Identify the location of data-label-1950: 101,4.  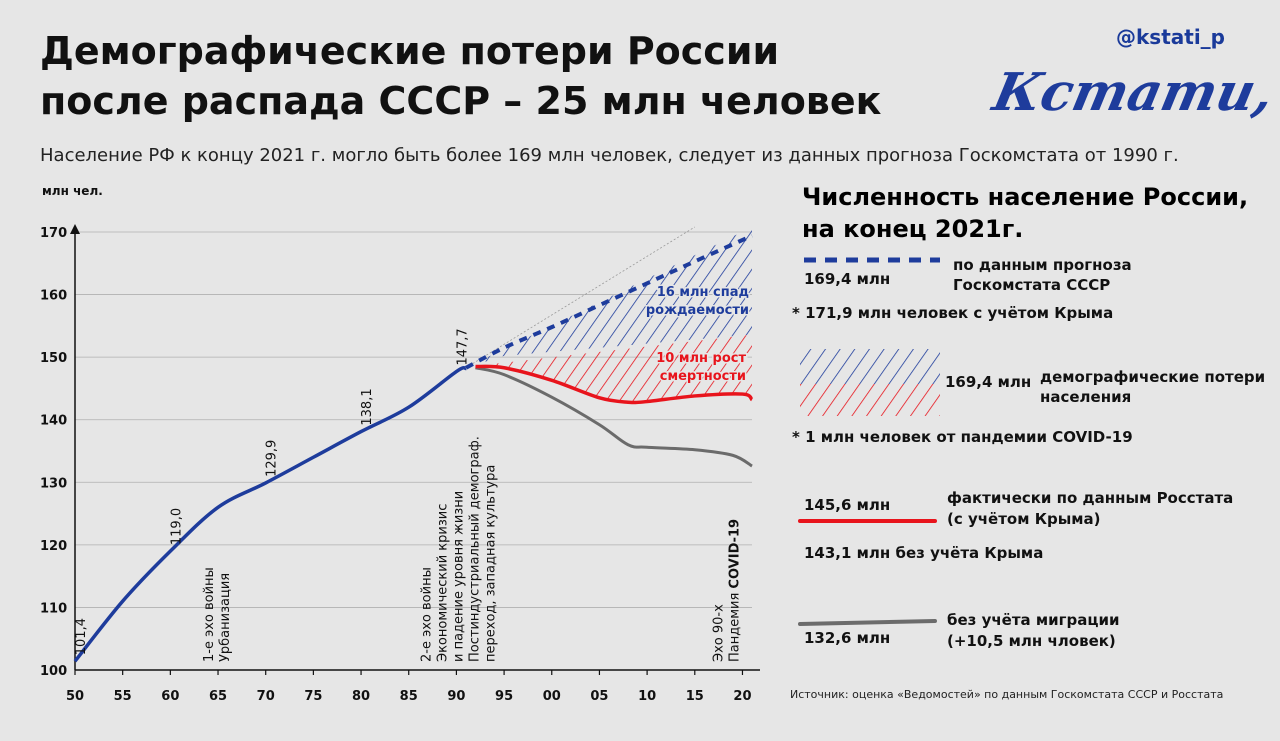
(81, 636).